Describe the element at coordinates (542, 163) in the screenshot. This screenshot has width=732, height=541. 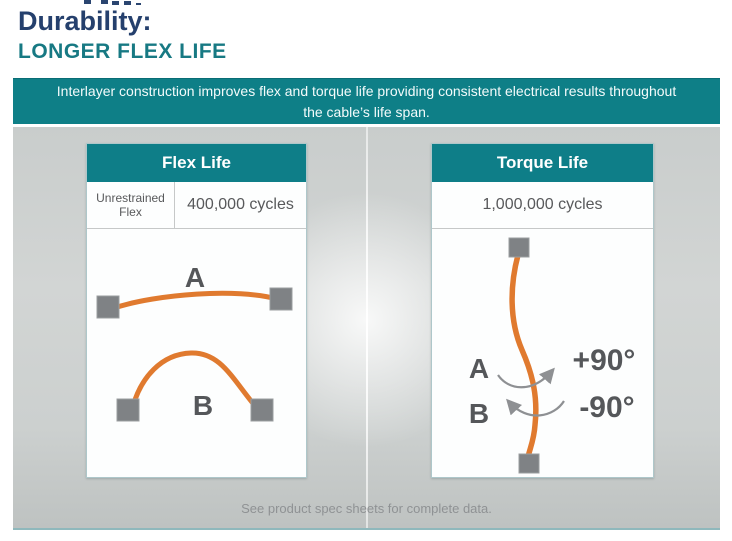
I see `torque-life-header: Torque Life` at that location.